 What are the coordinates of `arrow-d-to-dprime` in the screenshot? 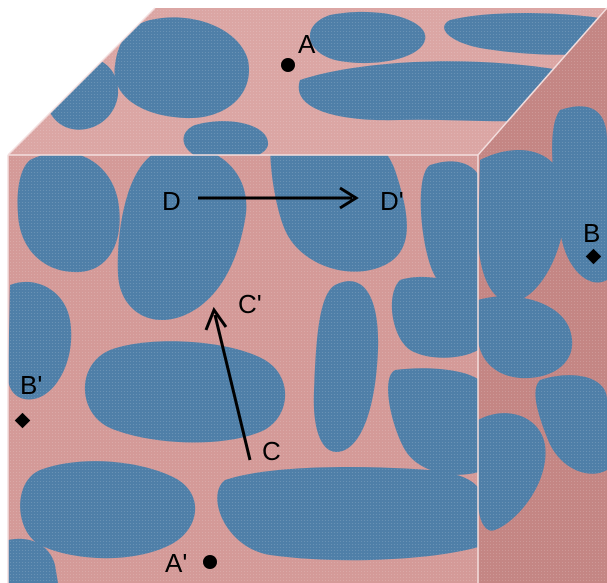 It's located at (278, 198).